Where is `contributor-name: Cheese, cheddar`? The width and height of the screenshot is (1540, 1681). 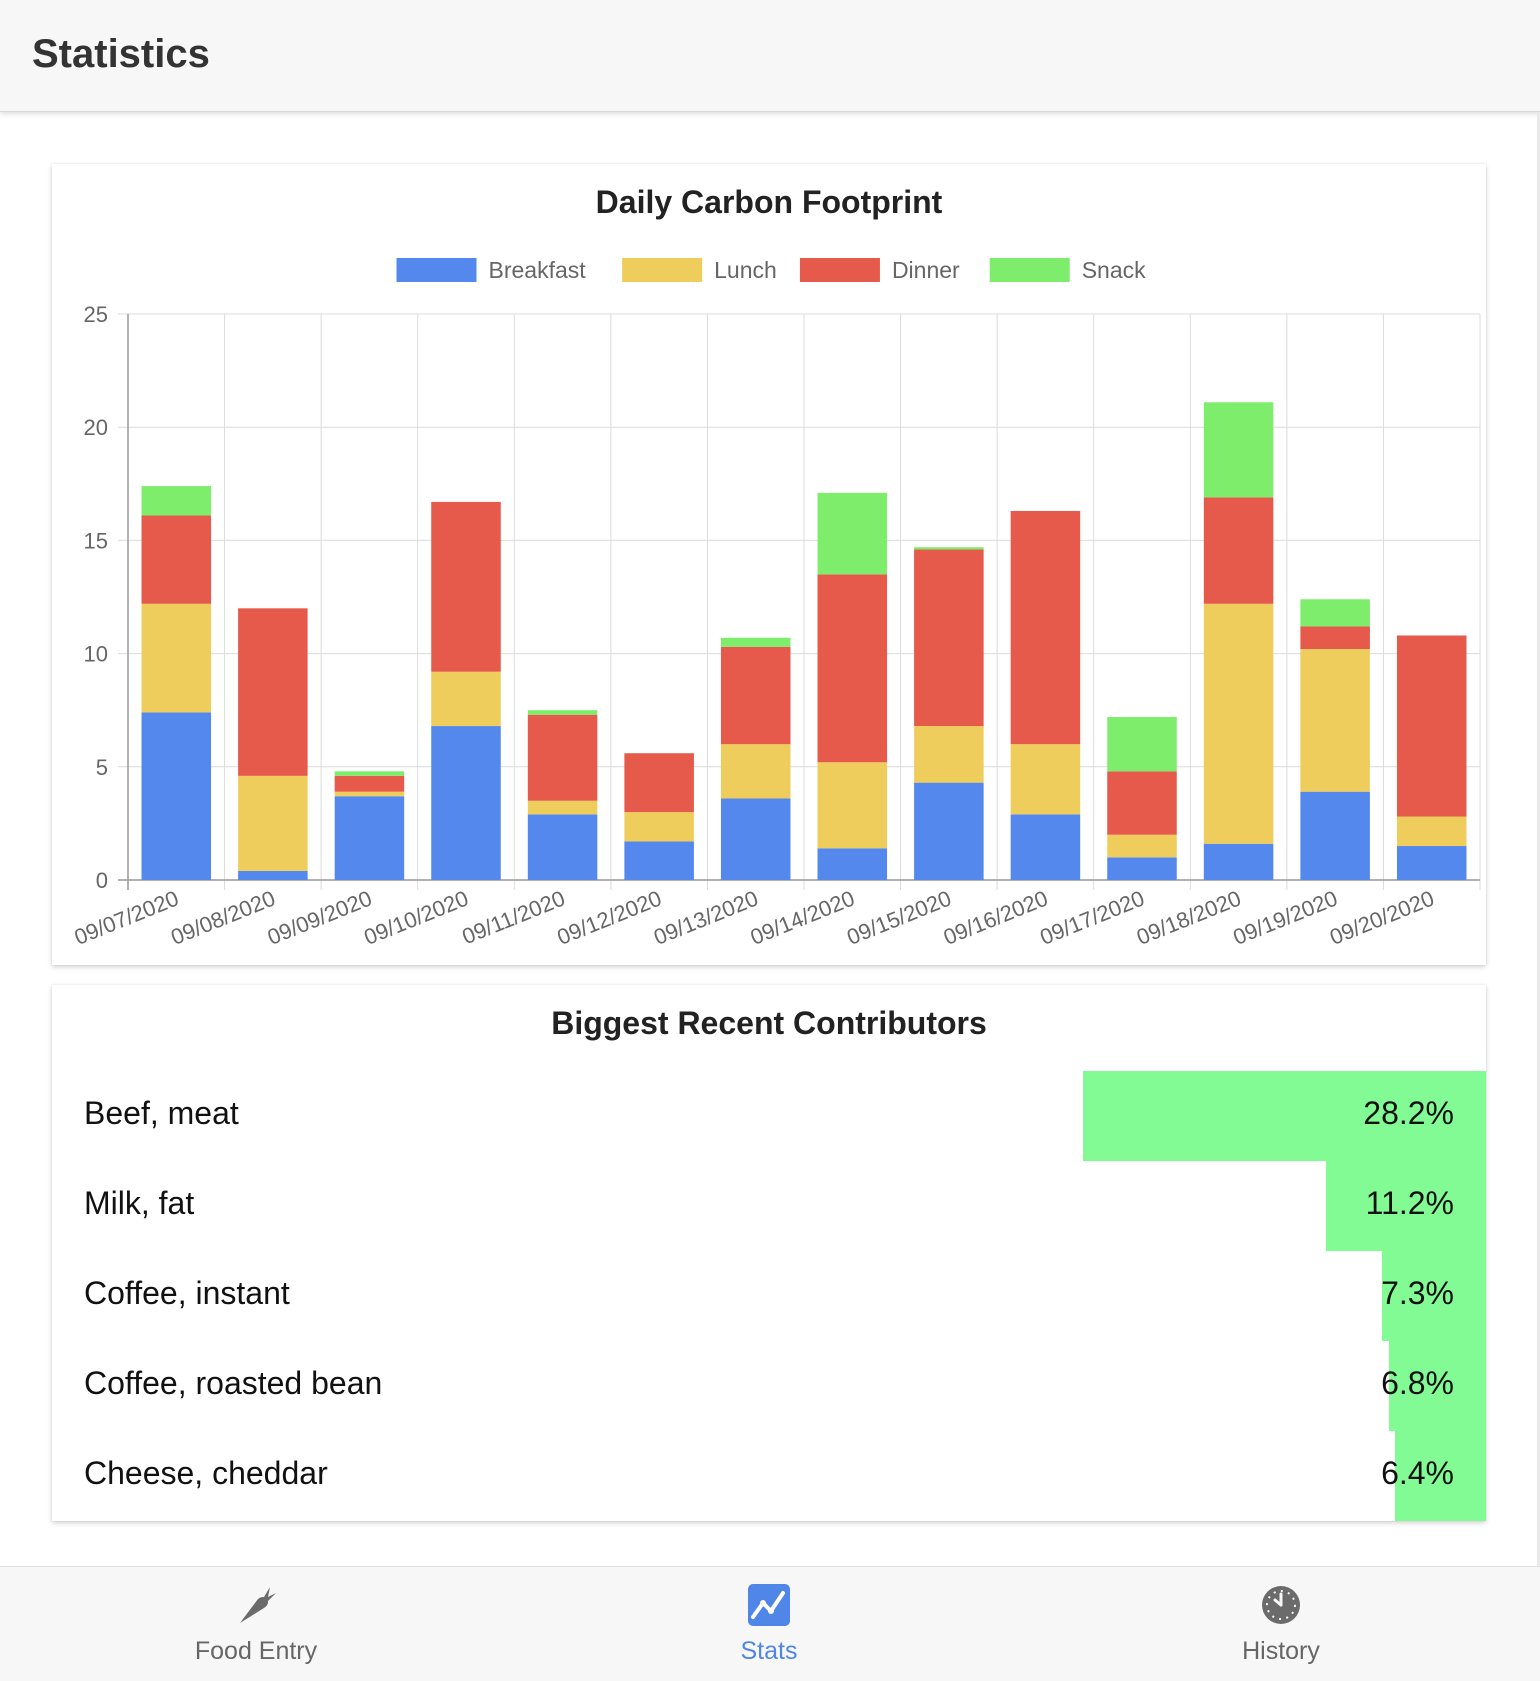
contributor-name: Cheese, cheddar is located at coordinates (206, 1473).